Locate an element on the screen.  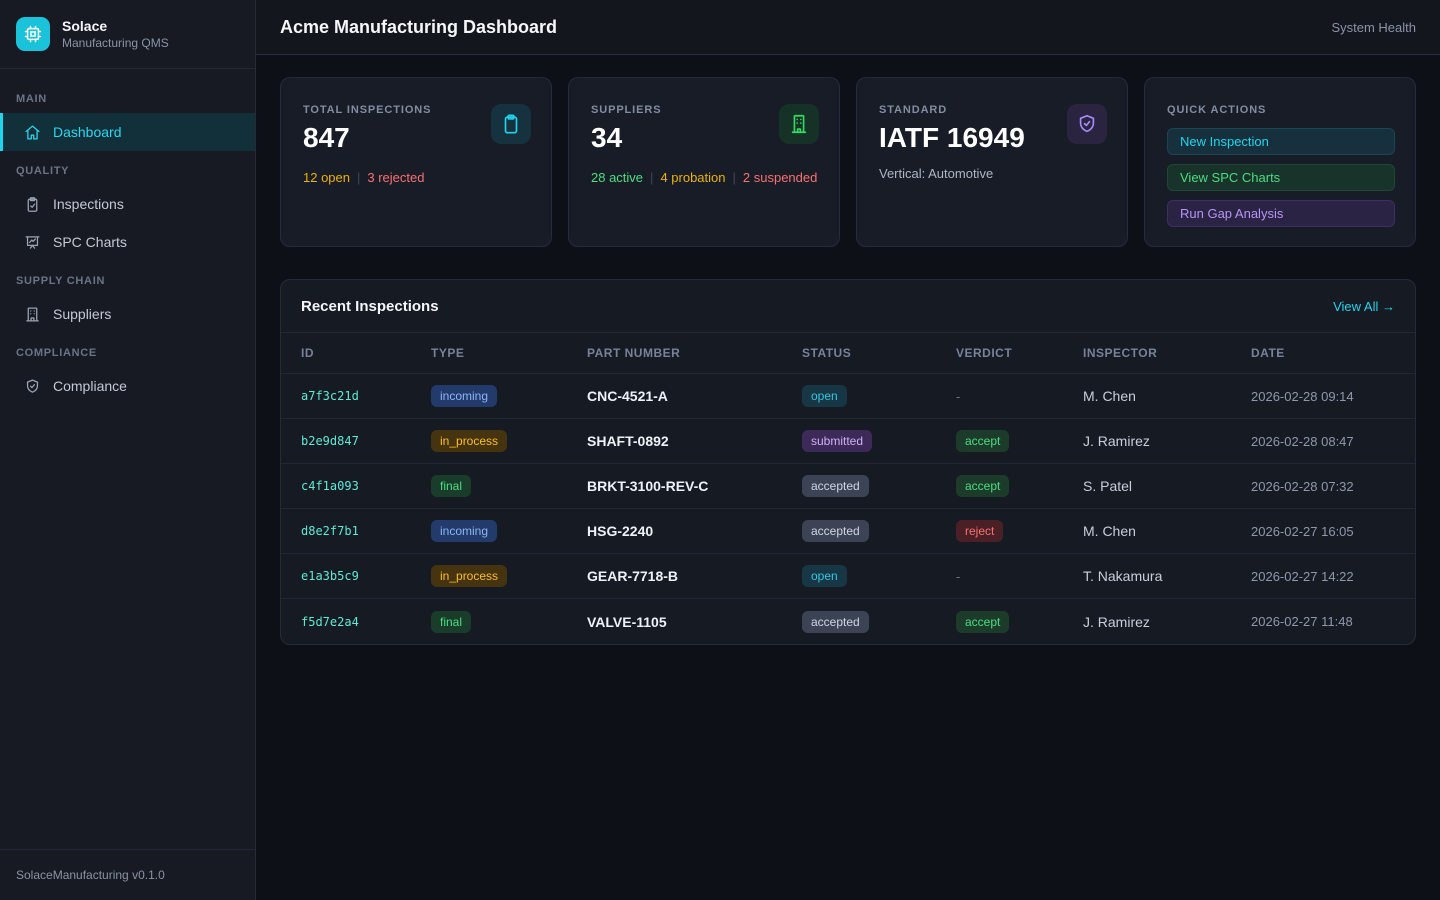
clipboard-icon is located at coordinates (511, 124).